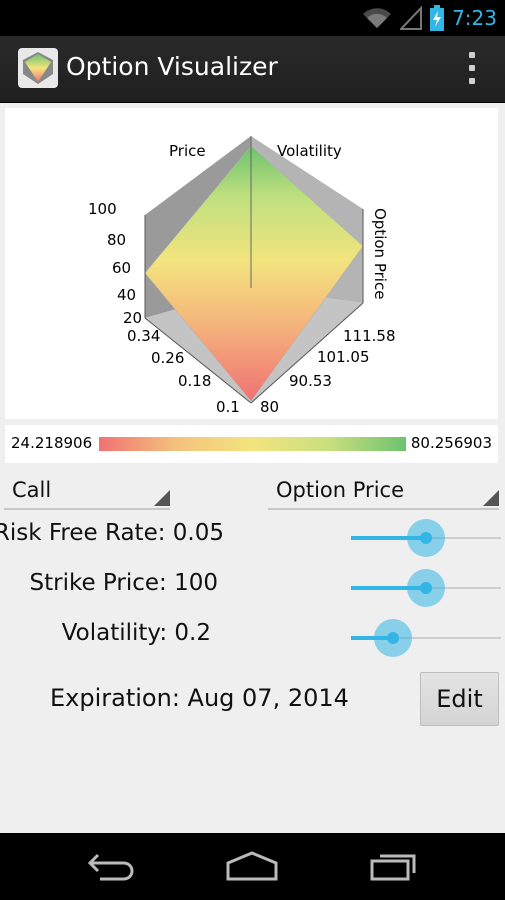  What do you see at coordinates (377, 18) in the screenshot?
I see `wifi-icon` at bounding box center [377, 18].